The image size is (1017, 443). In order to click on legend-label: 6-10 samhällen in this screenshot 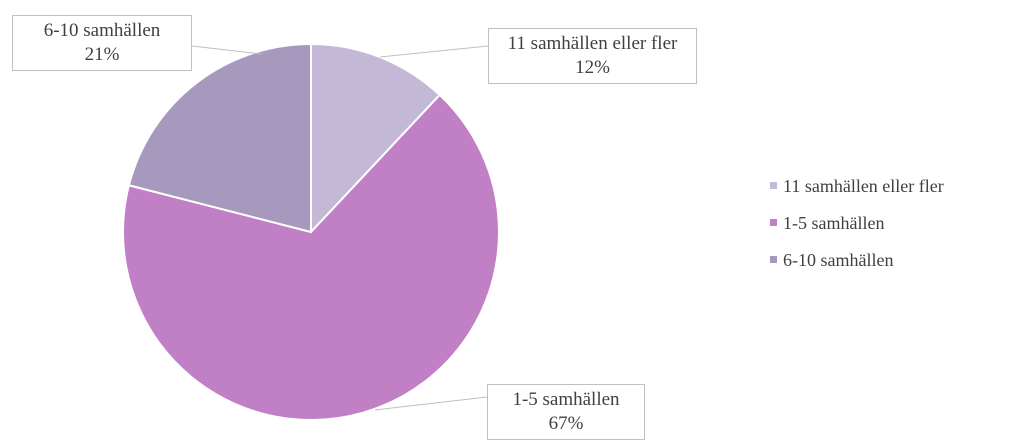, I will do `click(838, 260)`.